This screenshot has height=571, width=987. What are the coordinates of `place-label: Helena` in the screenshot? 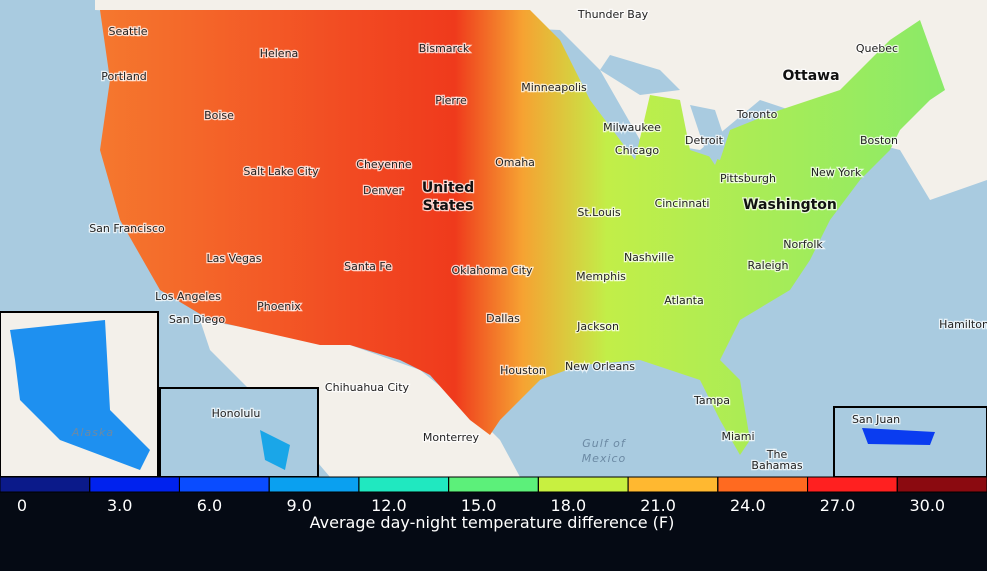 It's located at (279, 53).